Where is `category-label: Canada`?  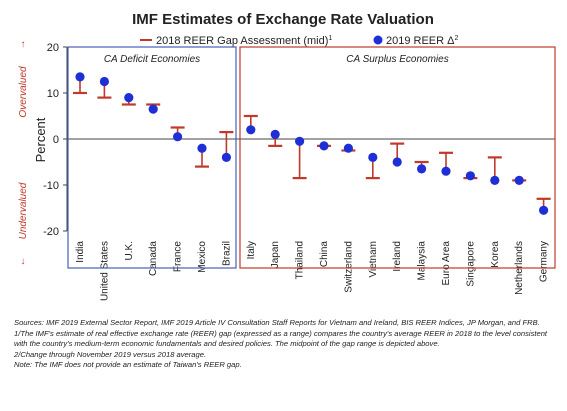 category-label: Canada is located at coordinates (153, 258).